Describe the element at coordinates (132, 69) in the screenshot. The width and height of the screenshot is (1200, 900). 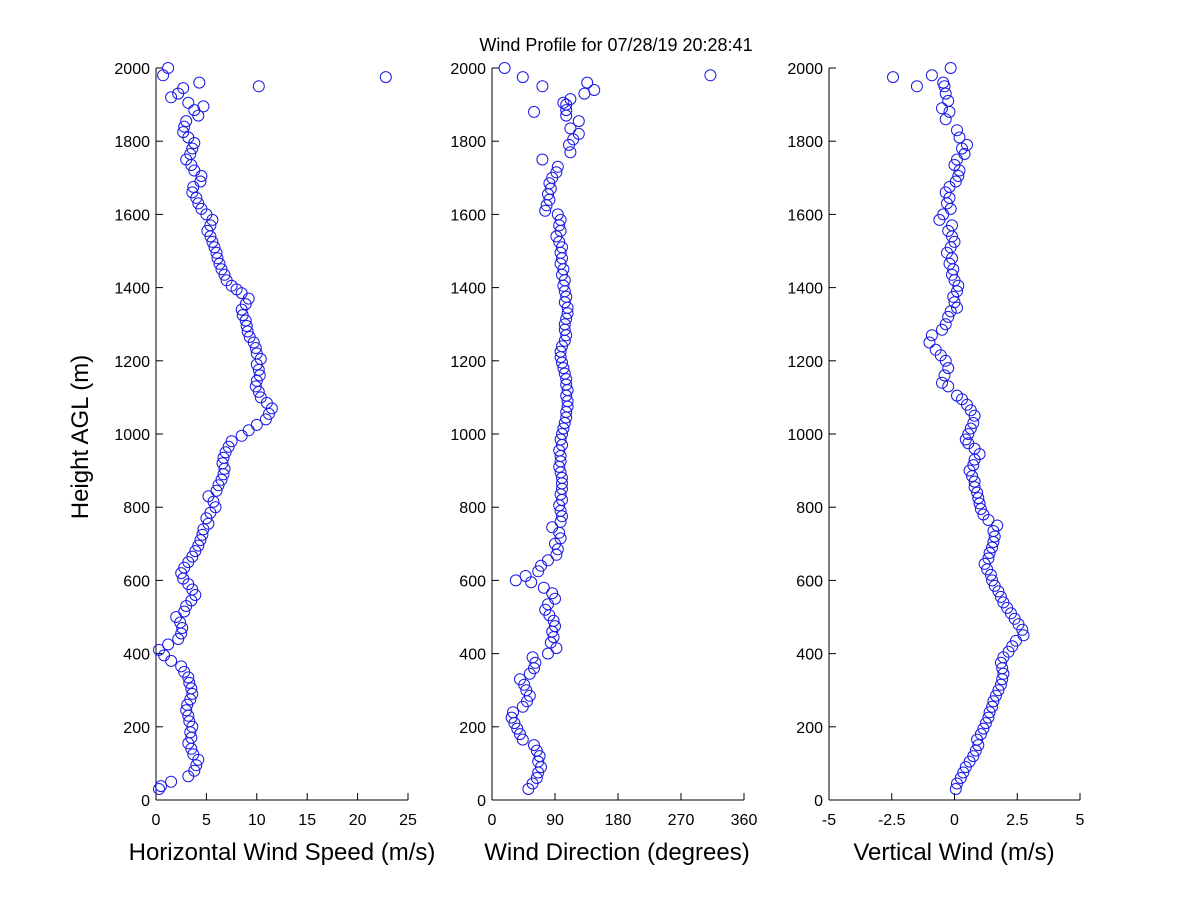
I see `speed-y-tick-label: 2000` at that location.